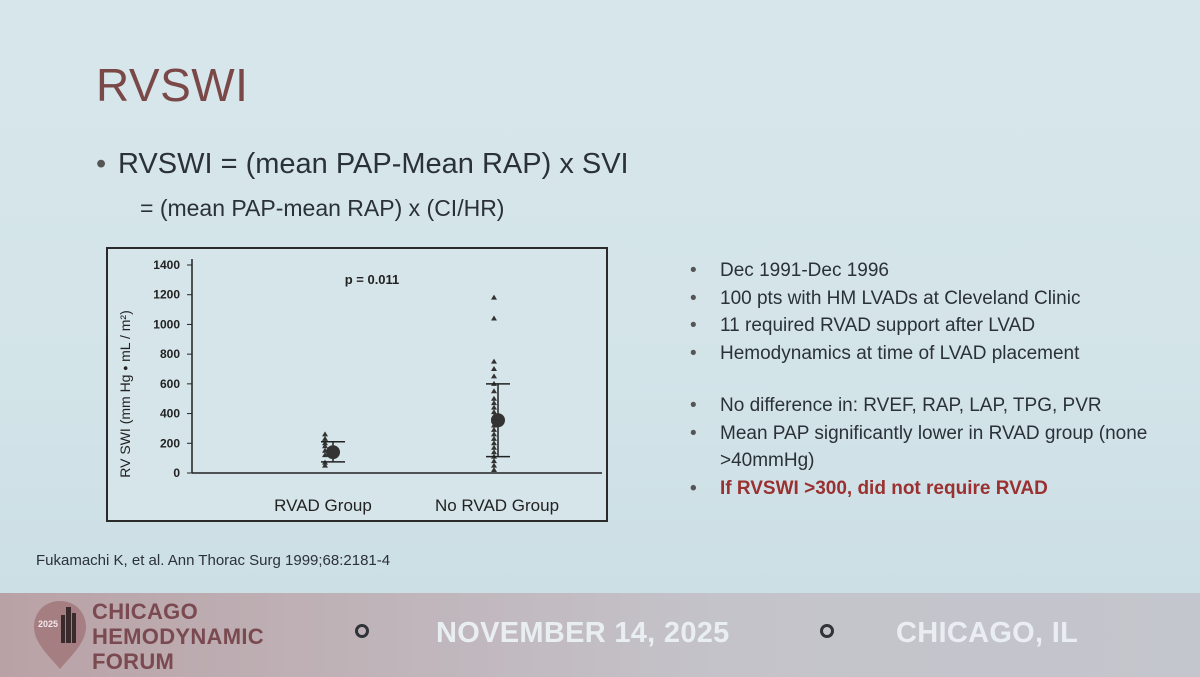 The height and width of the screenshot is (677, 1200). I want to click on equation-line-1-text: RVSWI = (mean PAP-Mean RAP) x SVI, so click(373, 164).